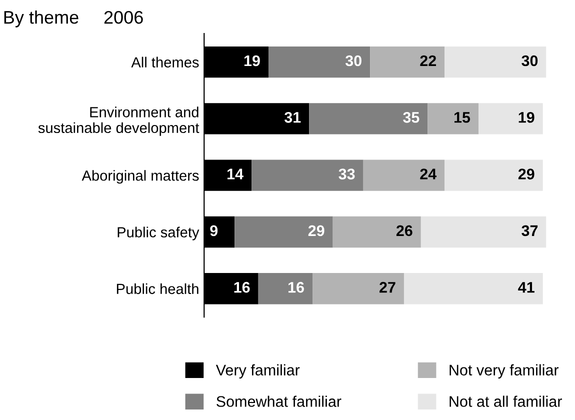 This screenshot has width=575, height=420. I want to click on text: By theme, so click(41, 19).